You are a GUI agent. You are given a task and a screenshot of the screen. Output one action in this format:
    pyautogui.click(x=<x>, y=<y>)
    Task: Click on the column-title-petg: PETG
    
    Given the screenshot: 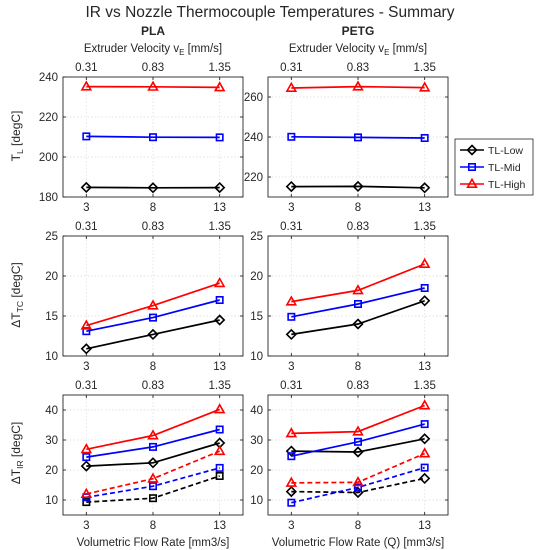 What is the action you would take?
    pyautogui.click(x=358, y=31)
    